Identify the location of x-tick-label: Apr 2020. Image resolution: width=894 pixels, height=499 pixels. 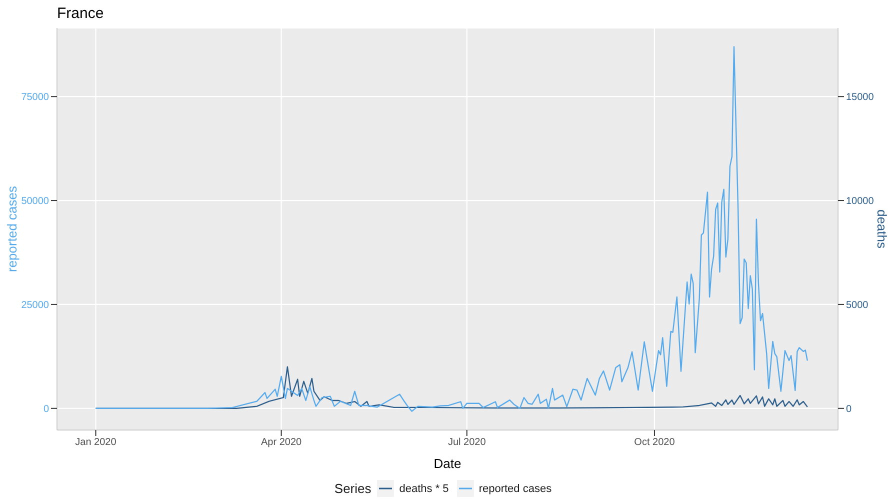
(281, 442).